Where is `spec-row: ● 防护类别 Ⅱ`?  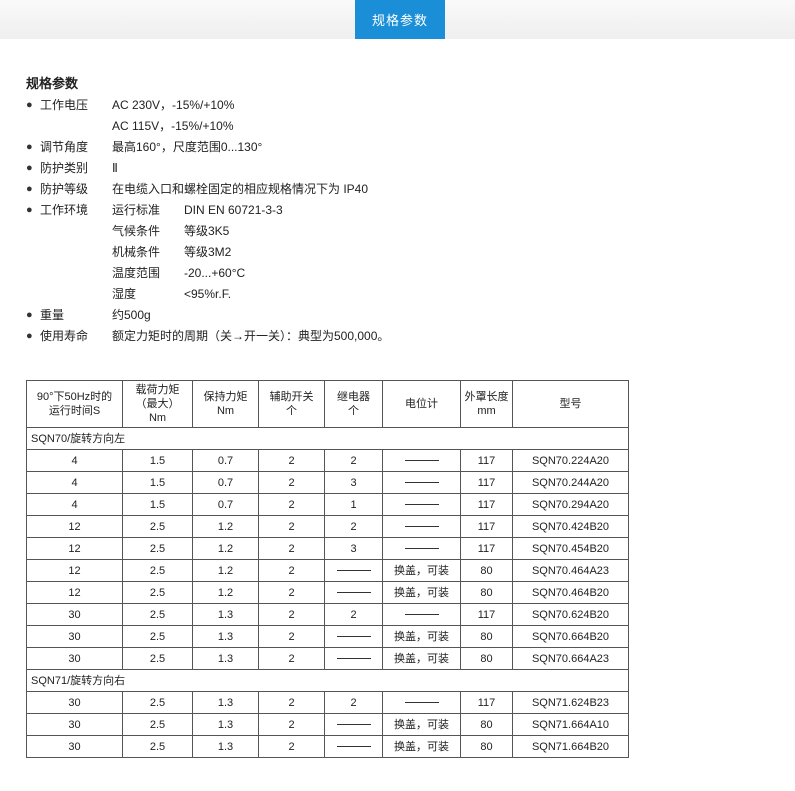 spec-row: ● 防护类别 Ⅱ is located at coordinates (336, 168).